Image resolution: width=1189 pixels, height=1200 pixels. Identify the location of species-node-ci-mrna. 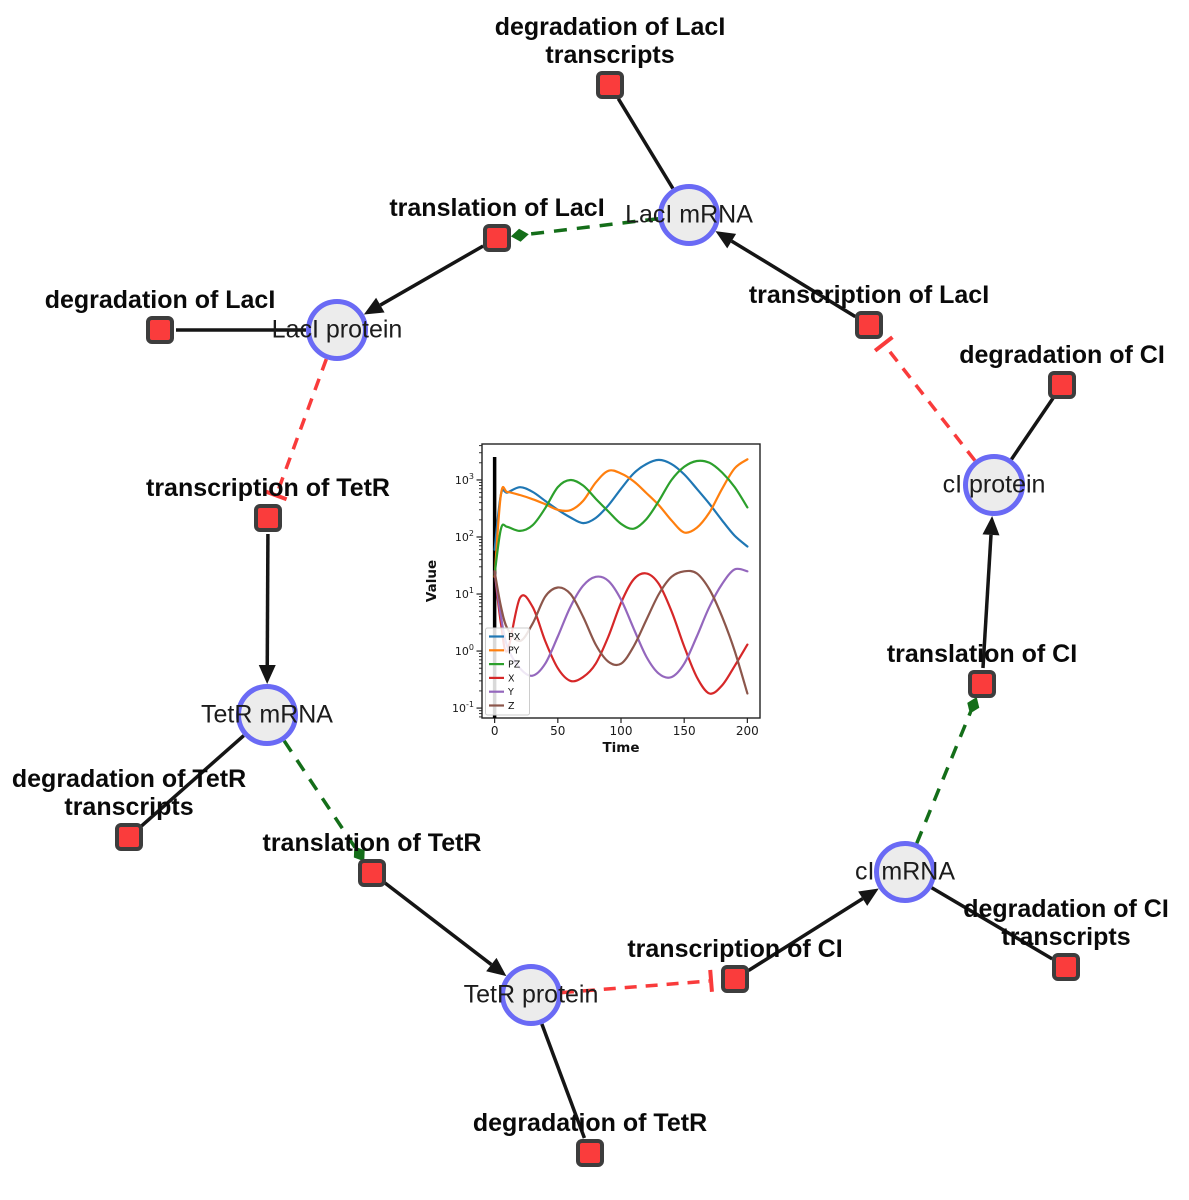
(905, 872).